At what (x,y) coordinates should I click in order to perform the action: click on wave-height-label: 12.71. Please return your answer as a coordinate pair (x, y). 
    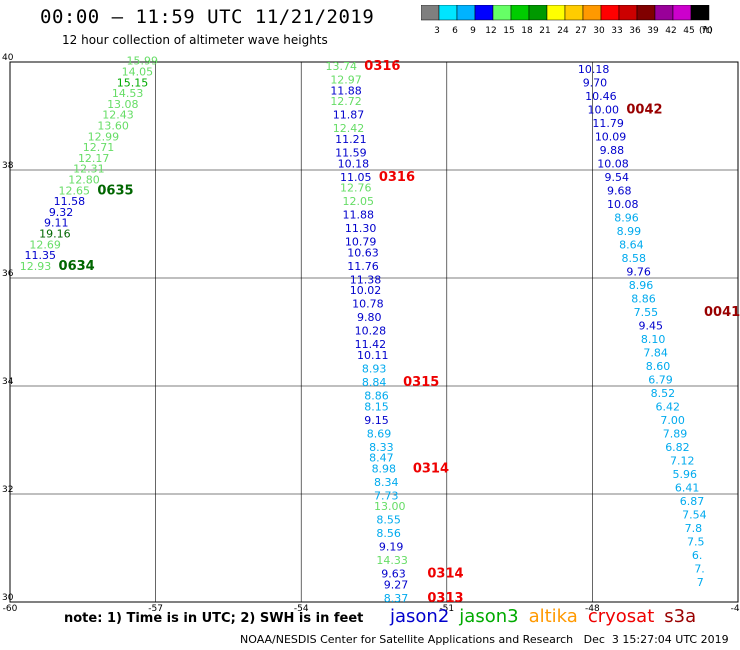
    Looking at the image, I should click on (99, 147).